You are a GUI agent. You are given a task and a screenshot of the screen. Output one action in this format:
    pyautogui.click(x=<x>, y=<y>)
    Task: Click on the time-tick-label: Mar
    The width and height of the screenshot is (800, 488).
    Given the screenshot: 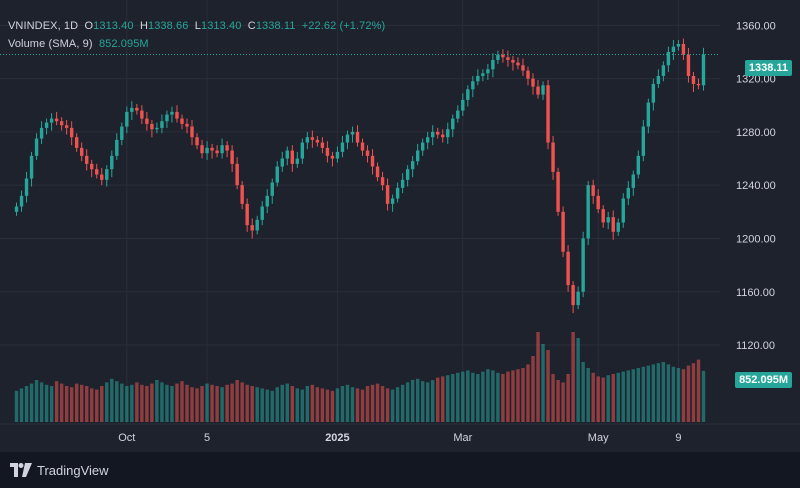 What is the action you would take?
    pyautogui.click(x=462, y=438)
    